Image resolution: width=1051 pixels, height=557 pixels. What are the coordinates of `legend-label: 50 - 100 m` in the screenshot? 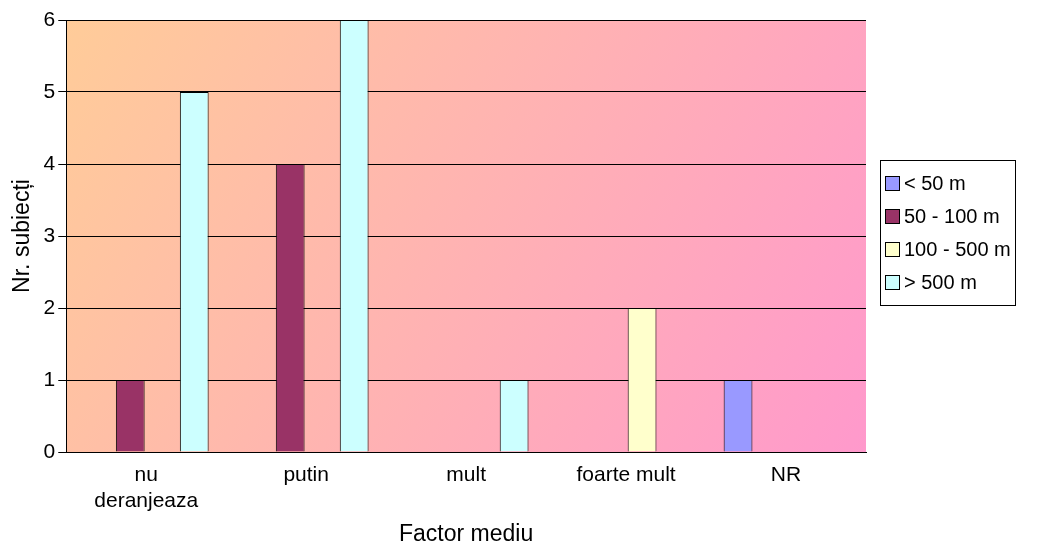 It's located at (952, 216).